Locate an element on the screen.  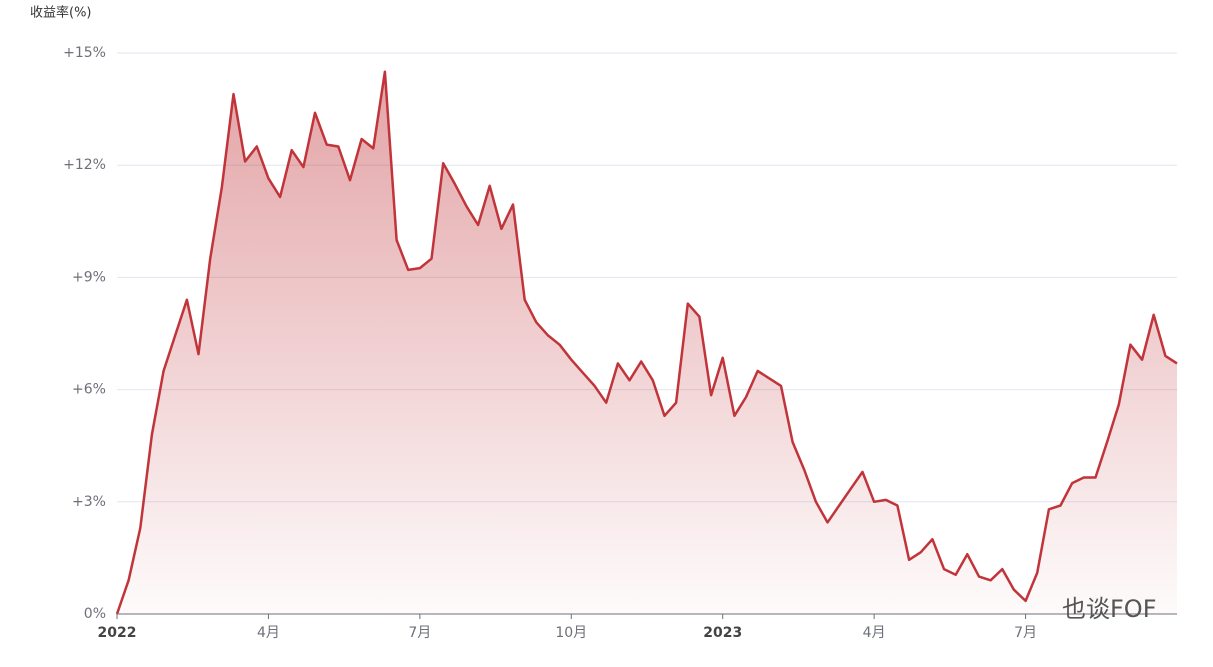
watermark: 也谈FOF is located at coordinates (1109, 609).